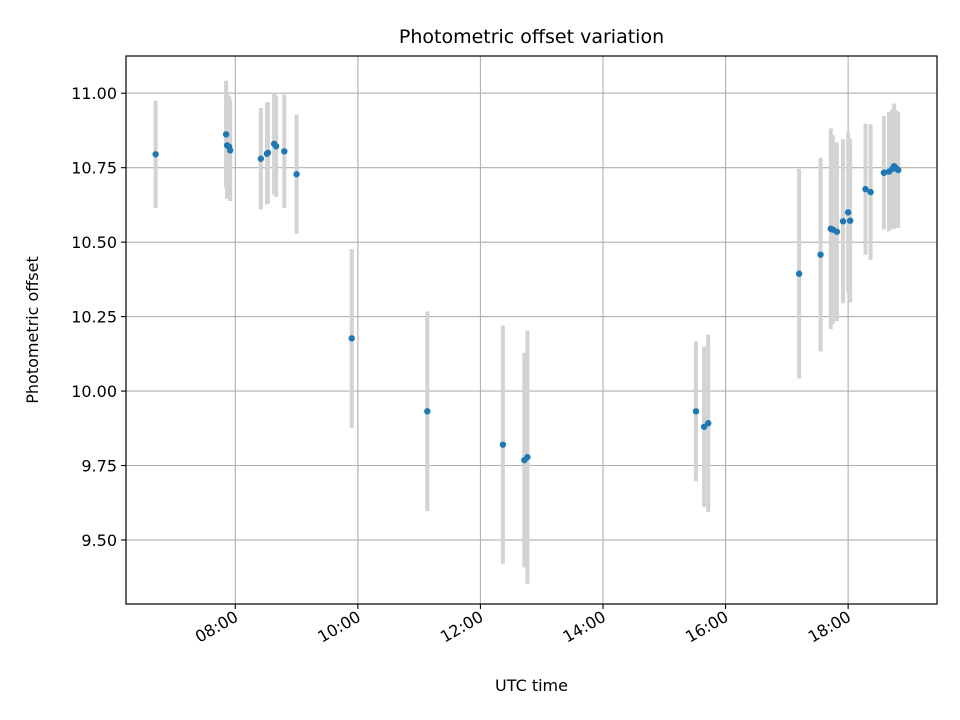 This screenshot has height=720, width=960. Describe the element at coordinates (94, 242) in the screenshot. I see `y-tick-label: 10.50` at that location.